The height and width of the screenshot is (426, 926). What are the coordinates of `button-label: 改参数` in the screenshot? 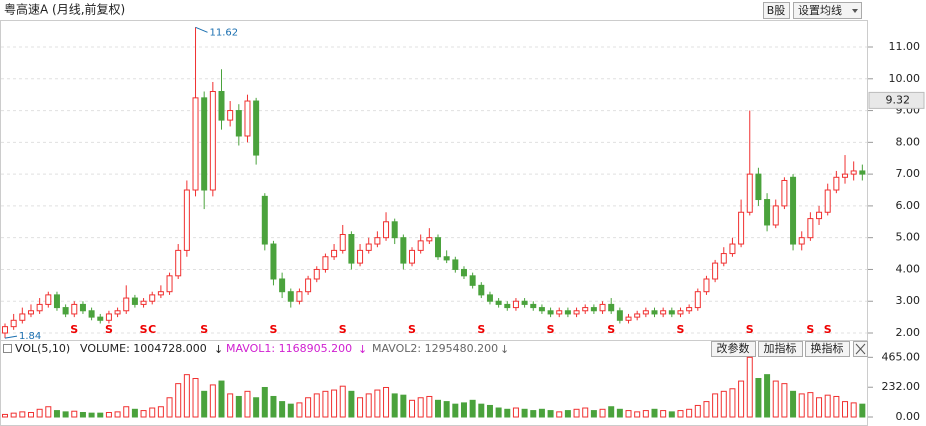 It's located at (733, 348).